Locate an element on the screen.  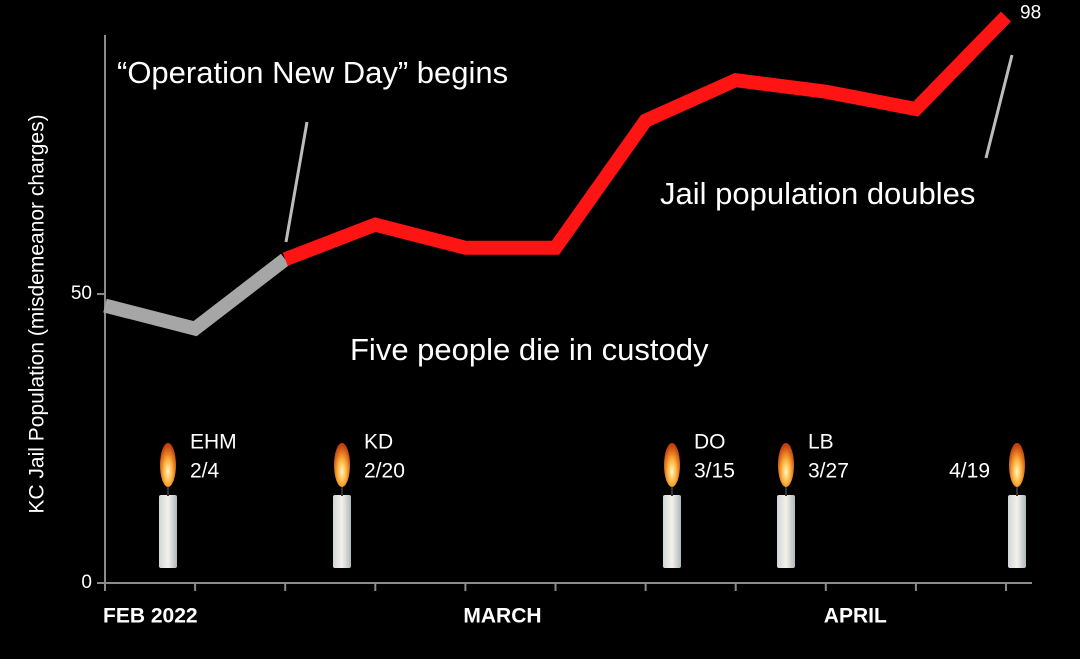
death-initials: EHM is located at coordinates (213, 442).